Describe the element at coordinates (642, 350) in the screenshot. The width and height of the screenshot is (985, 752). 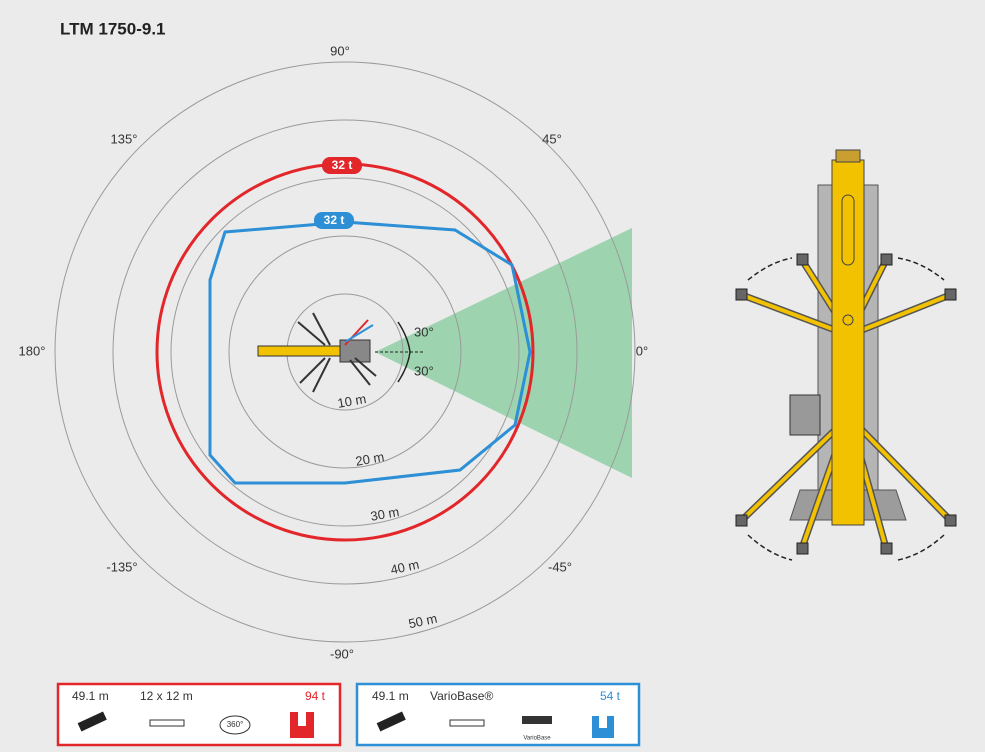
I see `angle-label: 0°` at that location.